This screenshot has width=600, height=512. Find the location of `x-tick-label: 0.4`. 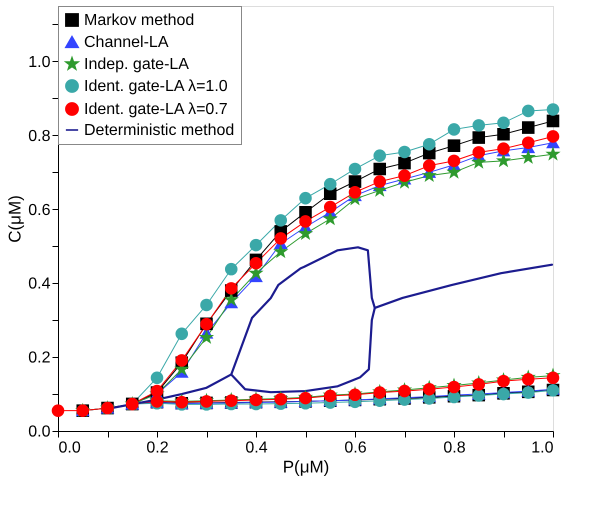

x-tick-label: 0.4 is located at coordinates (256, 448).